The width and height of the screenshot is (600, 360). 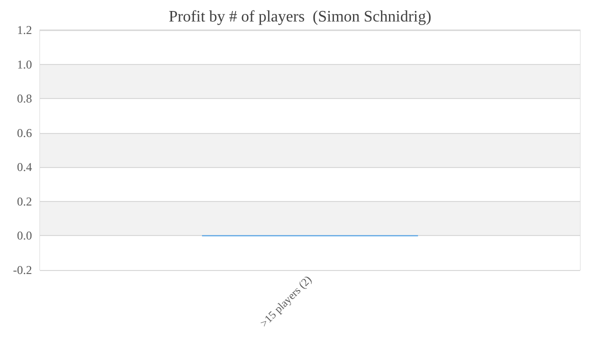 What do you see at coordinates (24, 201) in the screenshot?
I see `y-tick-label: 0.2` at bounding box center [24, 201].